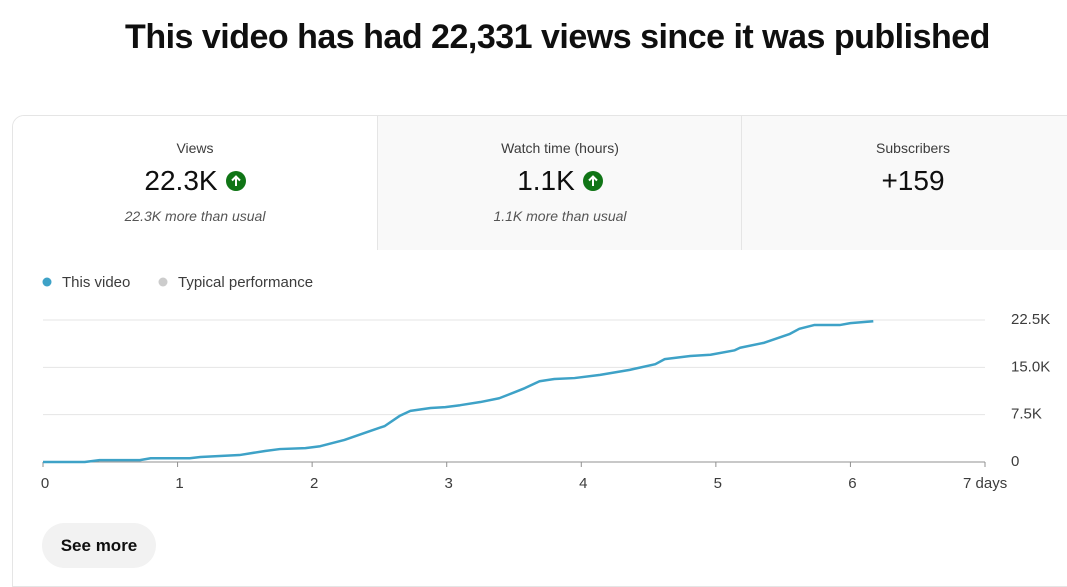  What do you see at coordinates (560, 148) in the screenshot?
I see `metric-label: Watch time (hours)` at bounding box center [560, 148].